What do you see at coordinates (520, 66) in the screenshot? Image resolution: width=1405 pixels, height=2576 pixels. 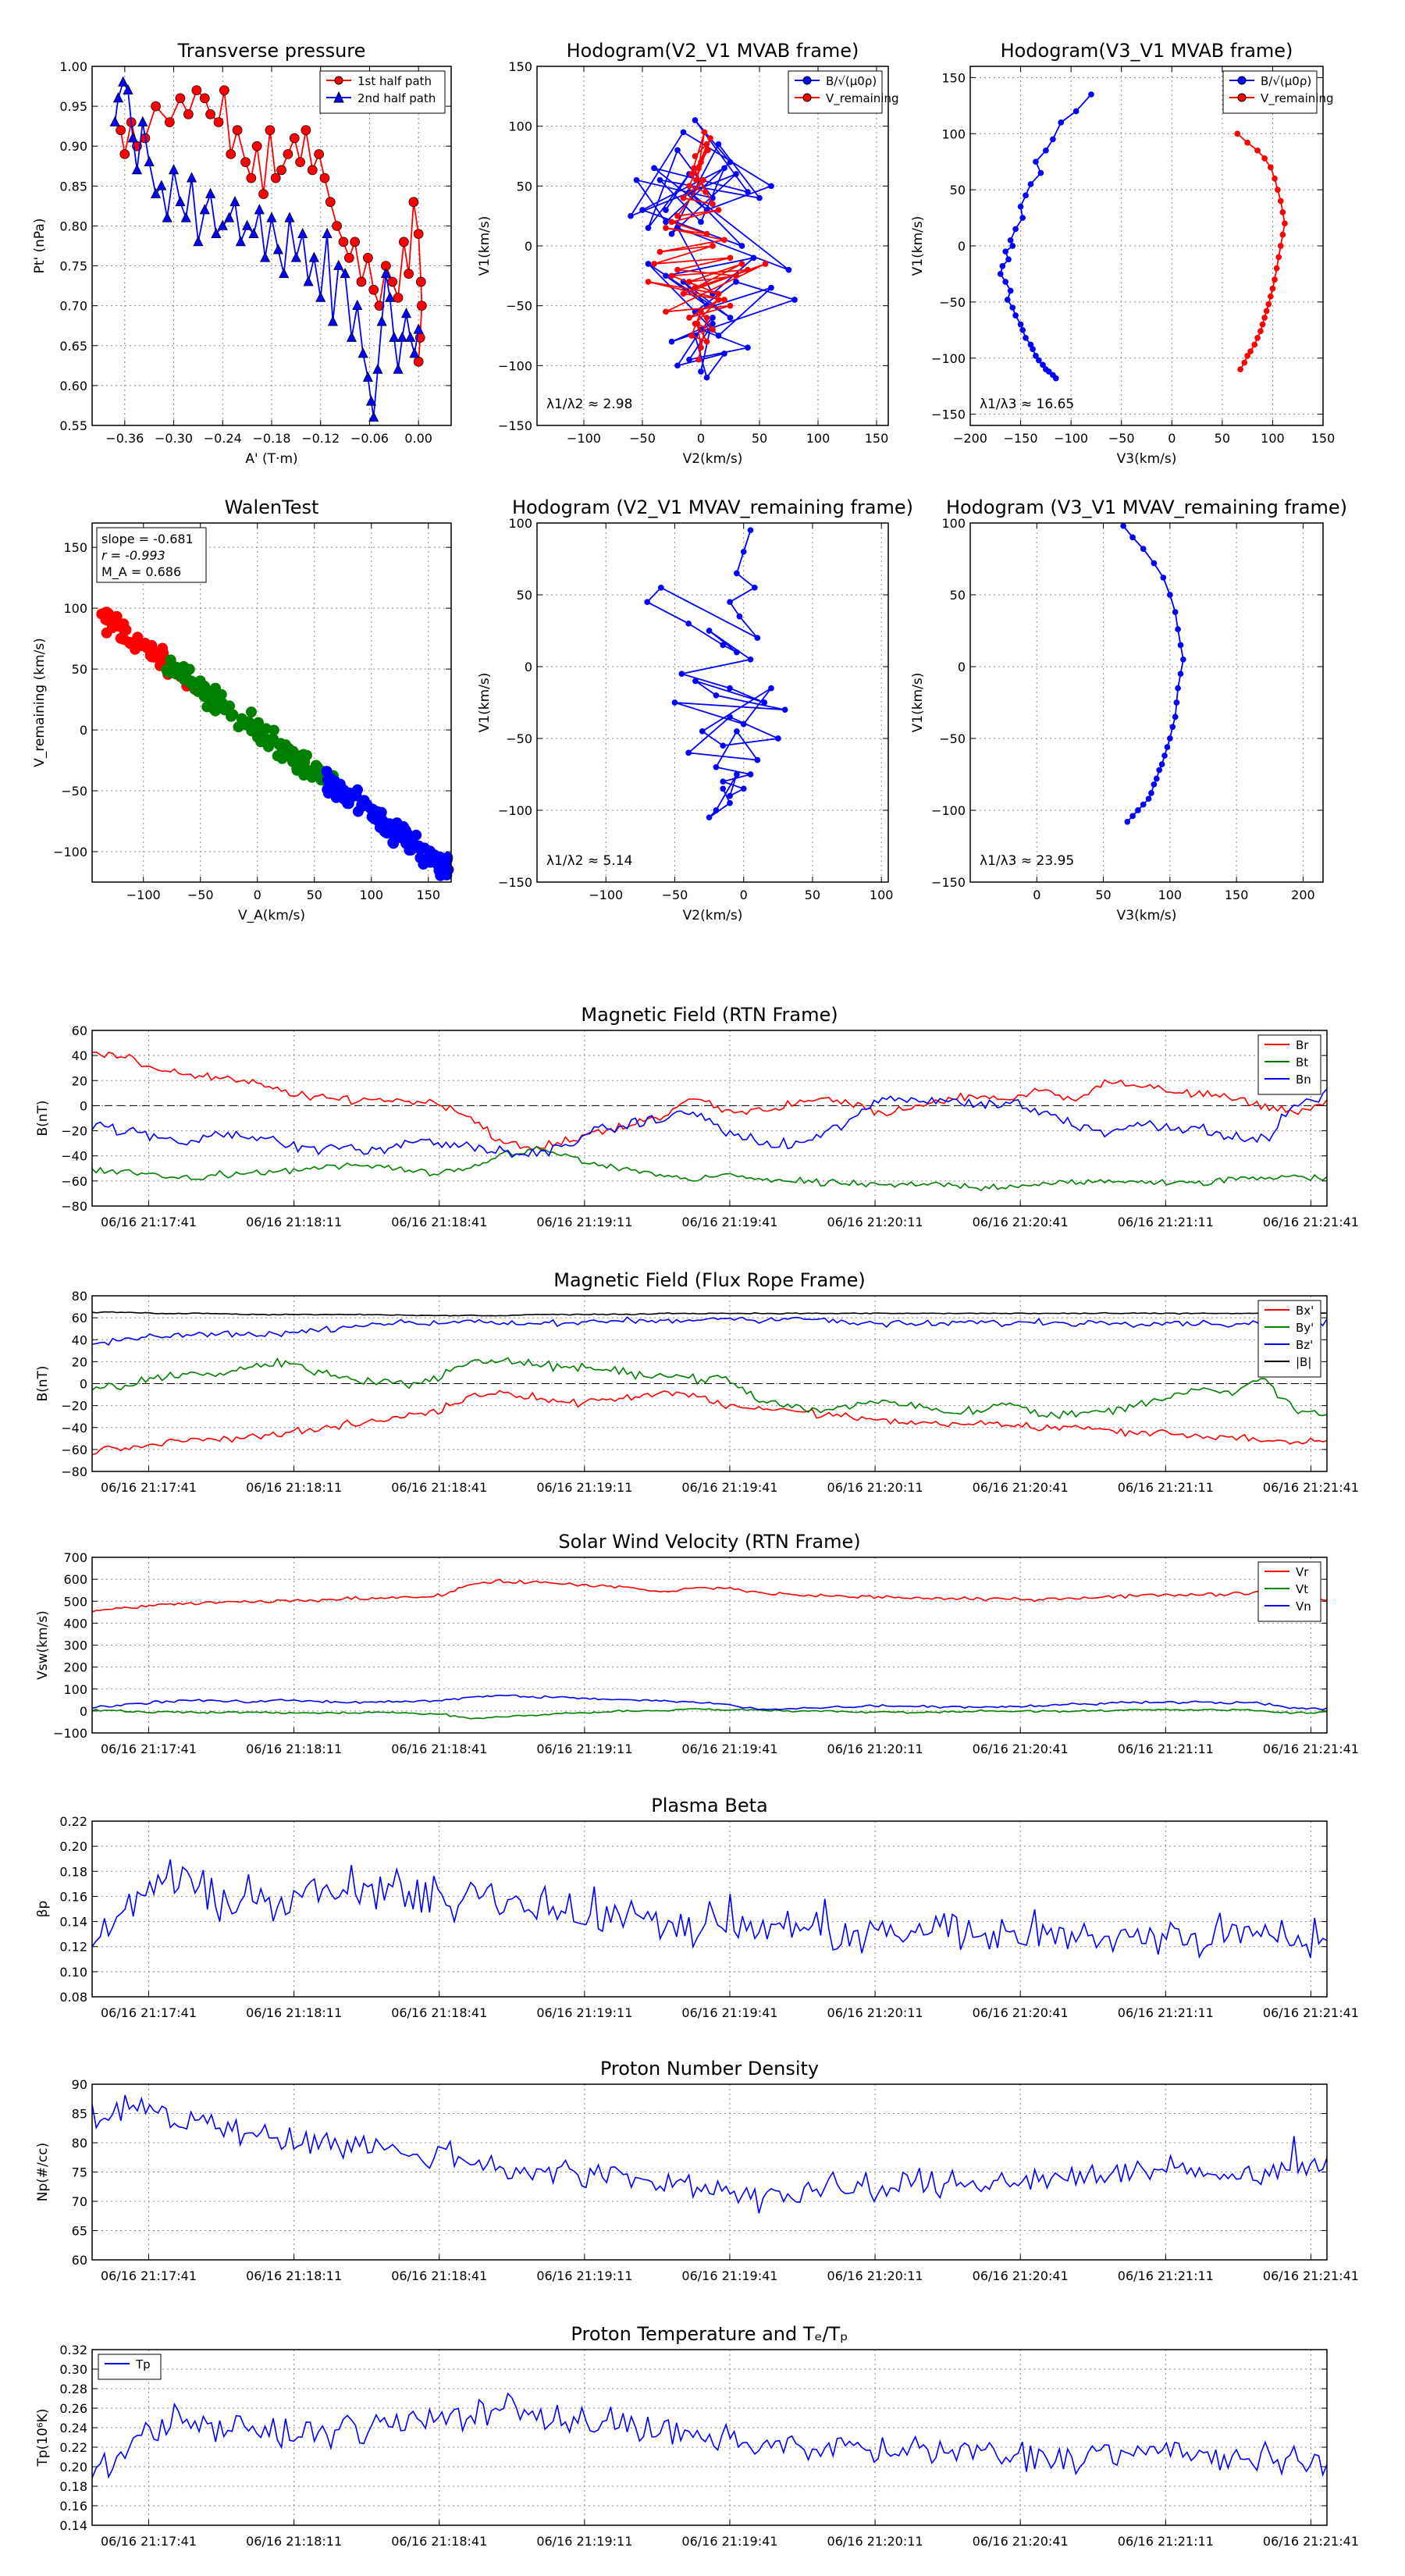 I see `ytick-label: 150` at bounding box center [520, 66].